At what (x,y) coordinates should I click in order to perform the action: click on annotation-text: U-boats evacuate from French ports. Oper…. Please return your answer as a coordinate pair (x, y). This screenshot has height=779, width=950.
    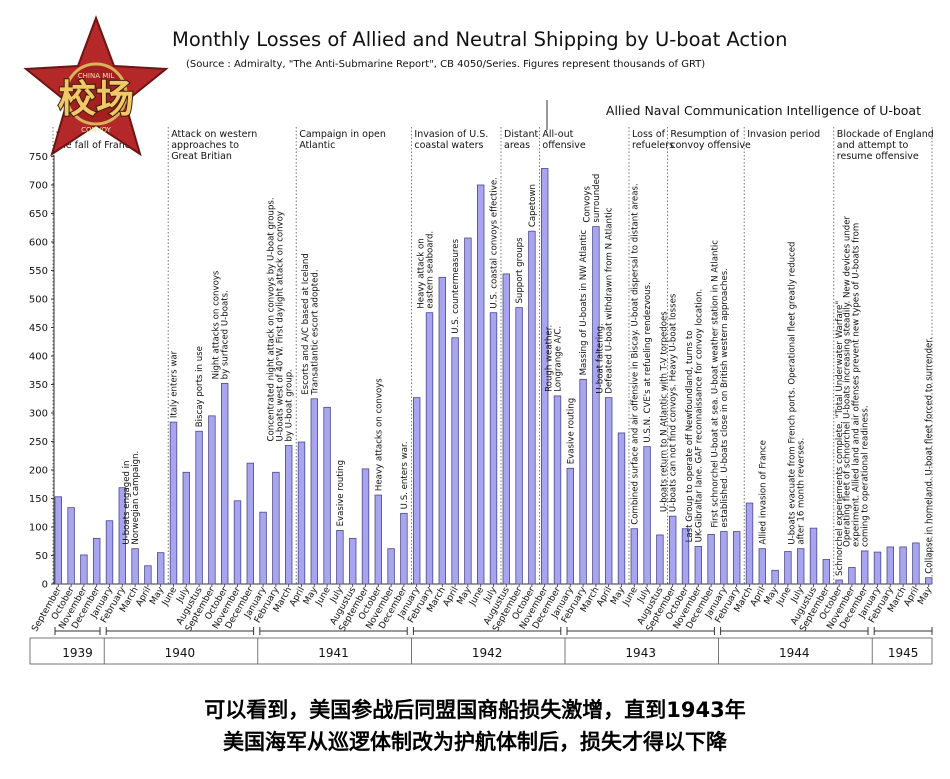
    Looking at the image, I should click on (793, 392).